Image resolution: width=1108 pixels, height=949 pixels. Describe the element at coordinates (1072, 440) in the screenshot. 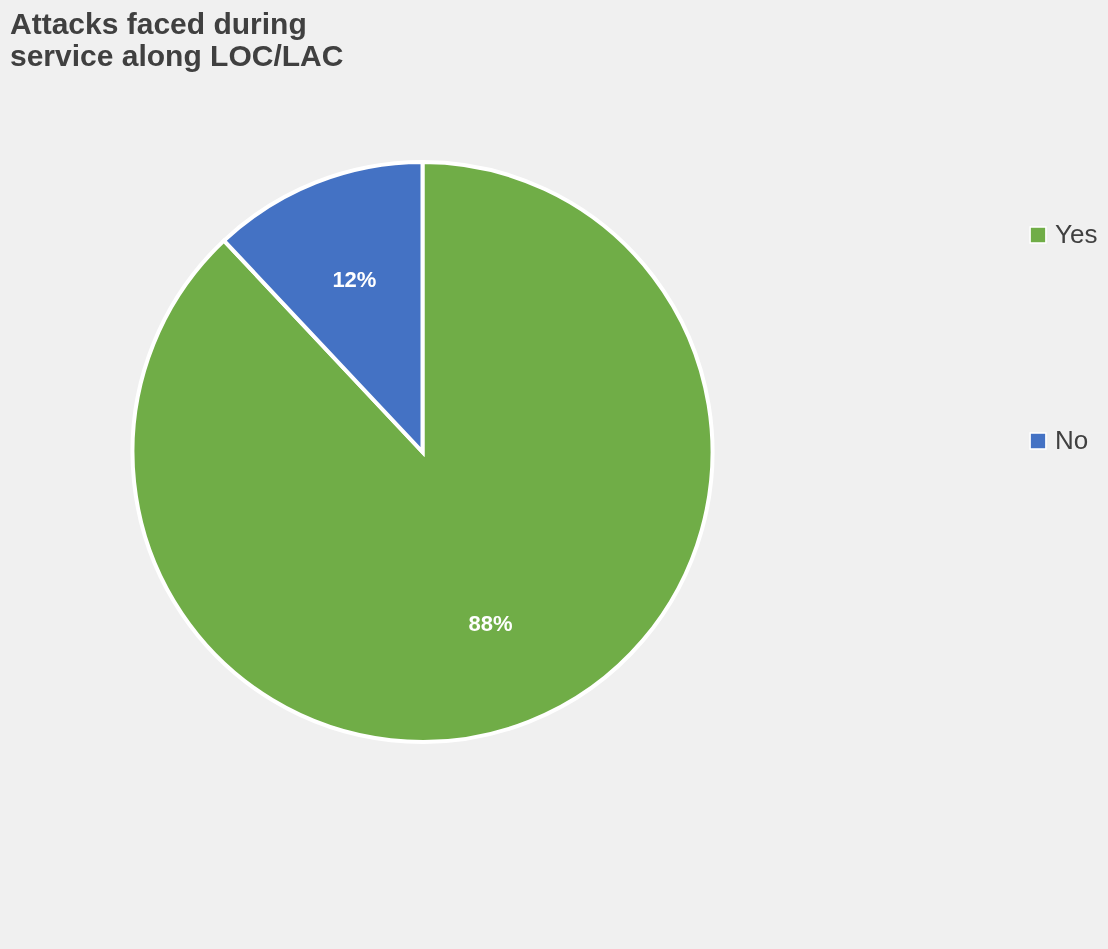

I see `legend-label: No` at that location.